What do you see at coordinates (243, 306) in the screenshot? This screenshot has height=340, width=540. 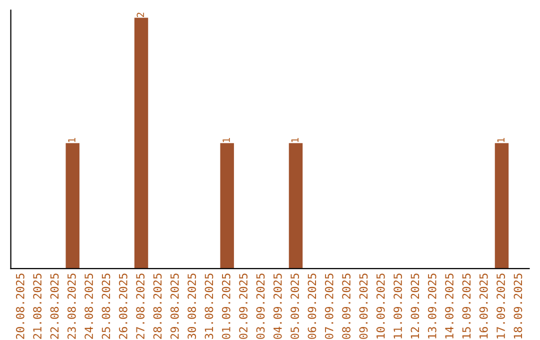 I see `x-tick-label: 02.09.2025` at bounding box center [243, 306].